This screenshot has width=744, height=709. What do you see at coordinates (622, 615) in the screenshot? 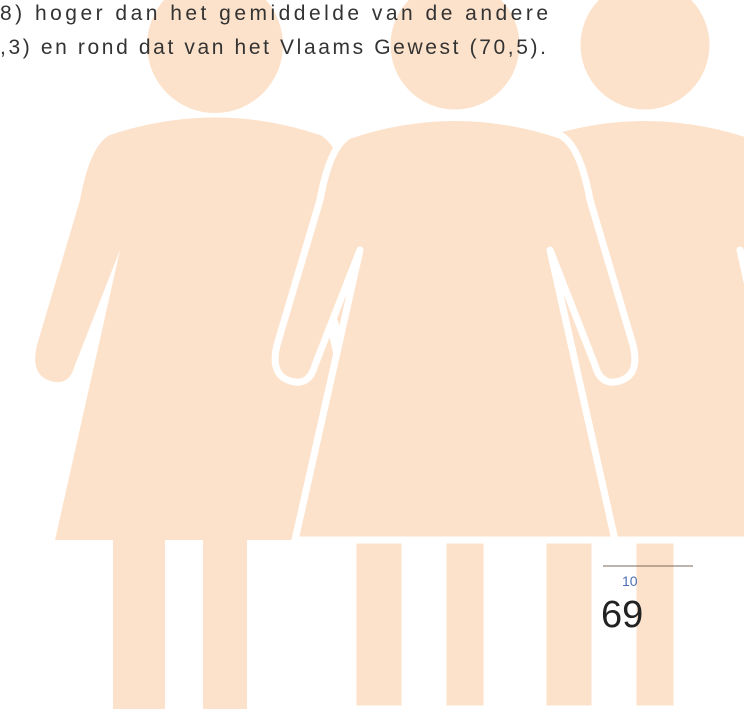
I see `page-number: 69` at bounding box center [622, 615].